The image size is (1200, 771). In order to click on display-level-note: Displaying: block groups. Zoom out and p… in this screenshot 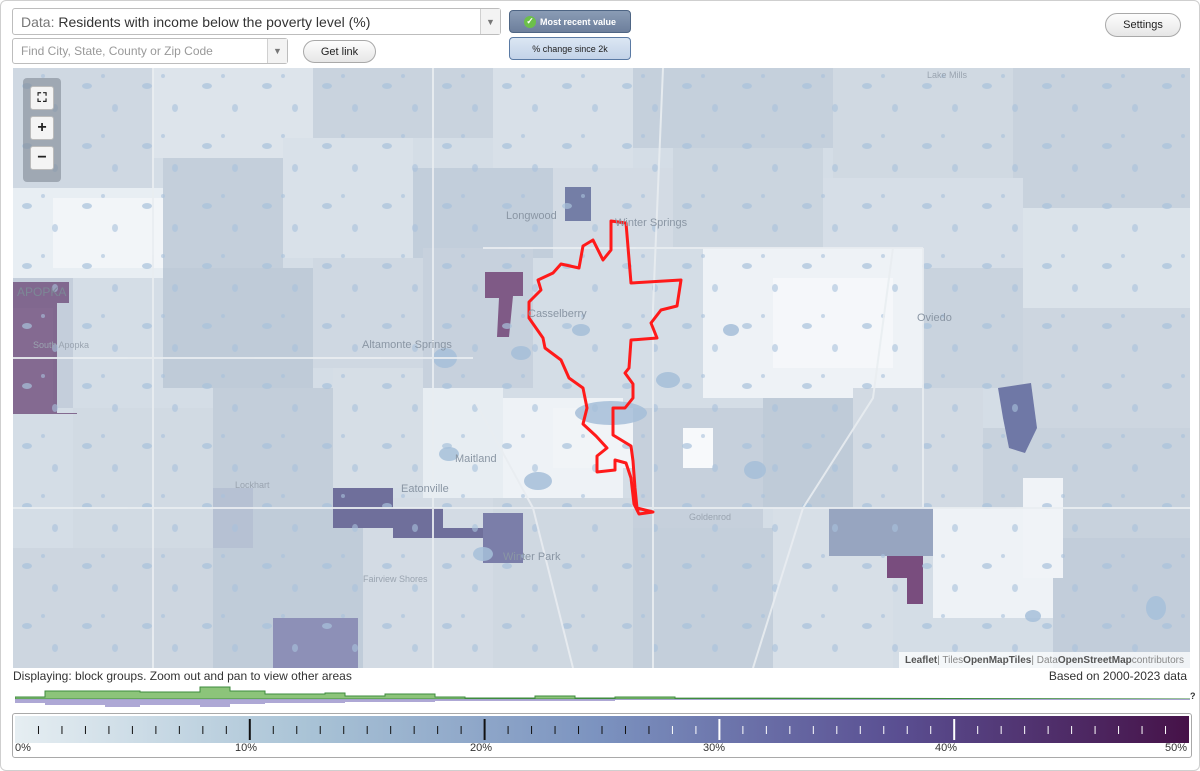, I will do `click(182, 676)`.